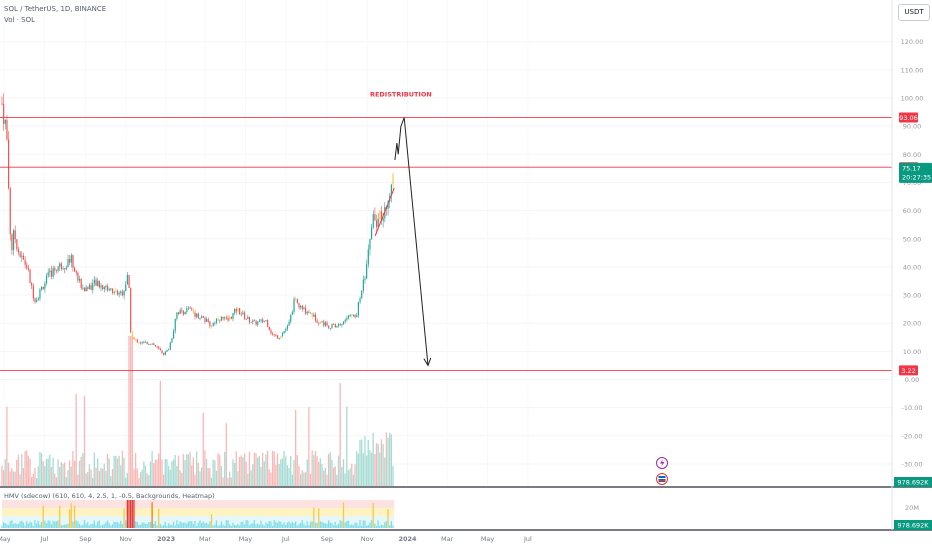 The height and width of the screenshot is (550, 932). I want to click on symbol-title: SOL / TetherUS, 1D, BINANCE, so click(55, 9).